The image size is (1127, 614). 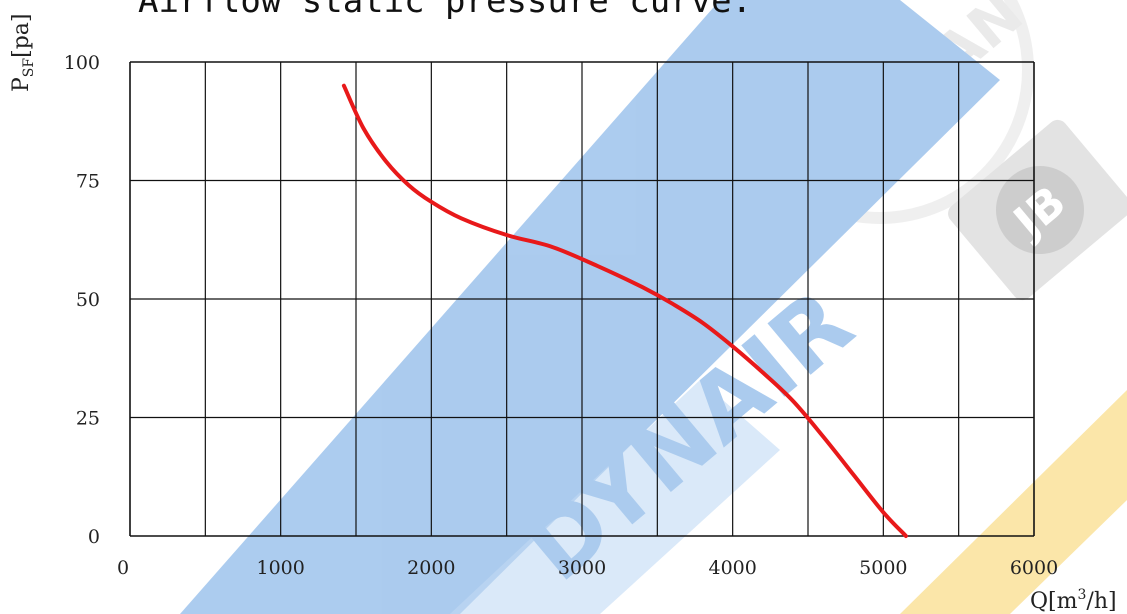 I want to click on chart-title: Airflow static pressure curve:, so click(x=445, y=10).